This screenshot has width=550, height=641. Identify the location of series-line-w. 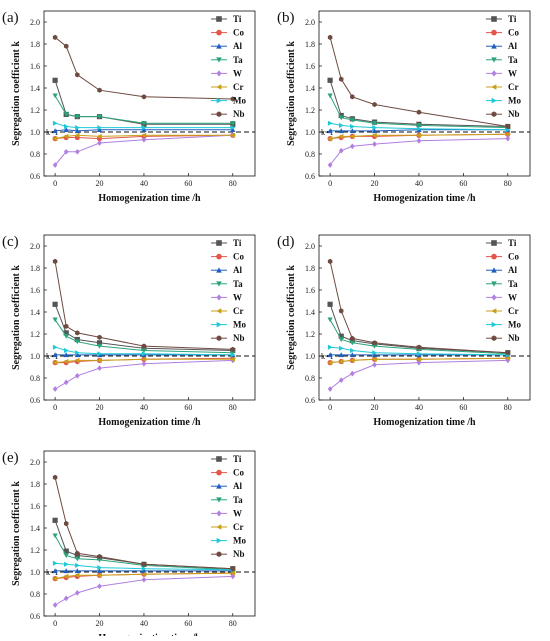
(143, 374).